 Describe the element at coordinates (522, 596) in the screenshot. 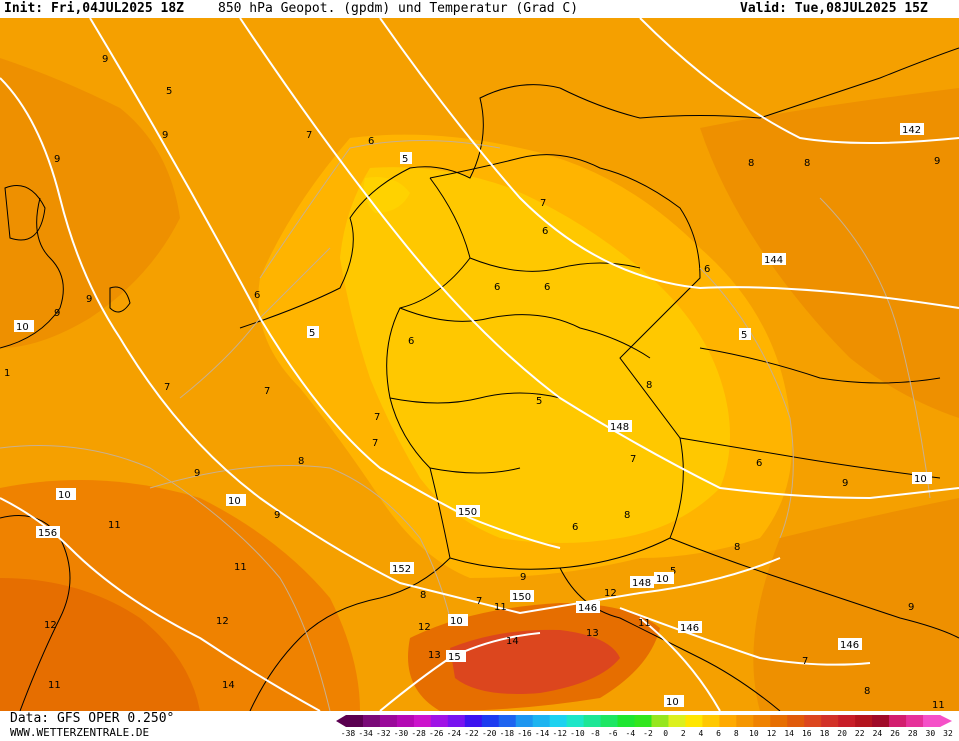

I see `geopotential-label: 150` at that location.